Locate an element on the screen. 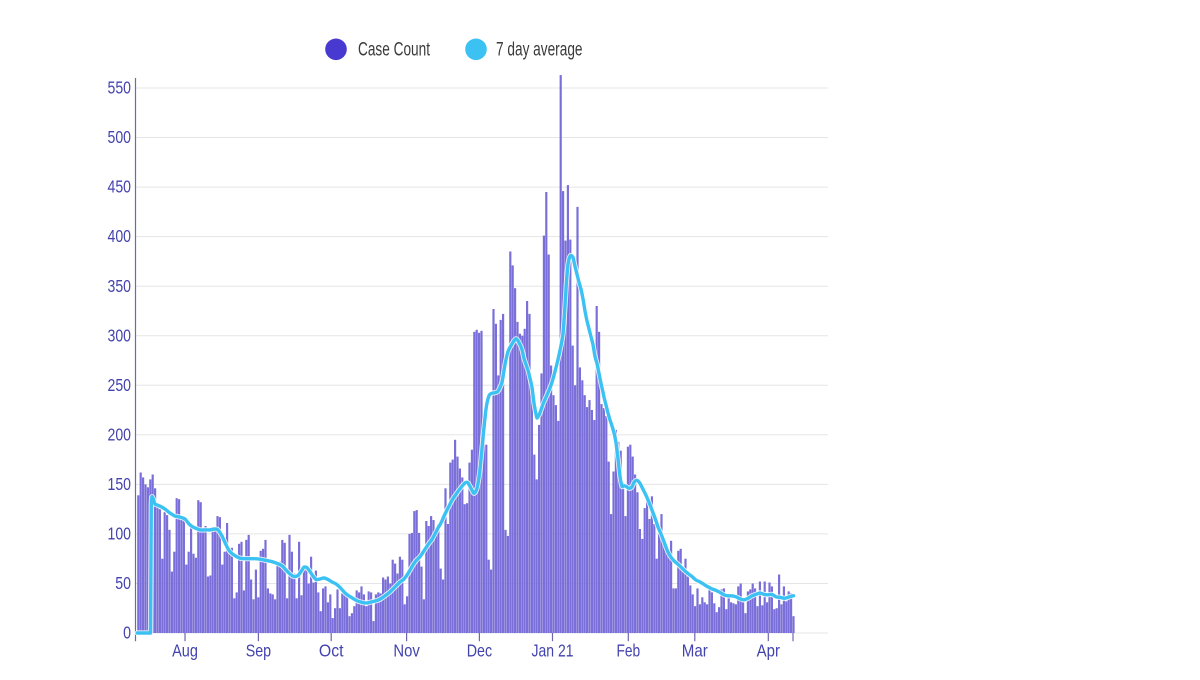 This screenshot has height=680, width=1200. svg-text: 450 is located at coordinates (120, 187).